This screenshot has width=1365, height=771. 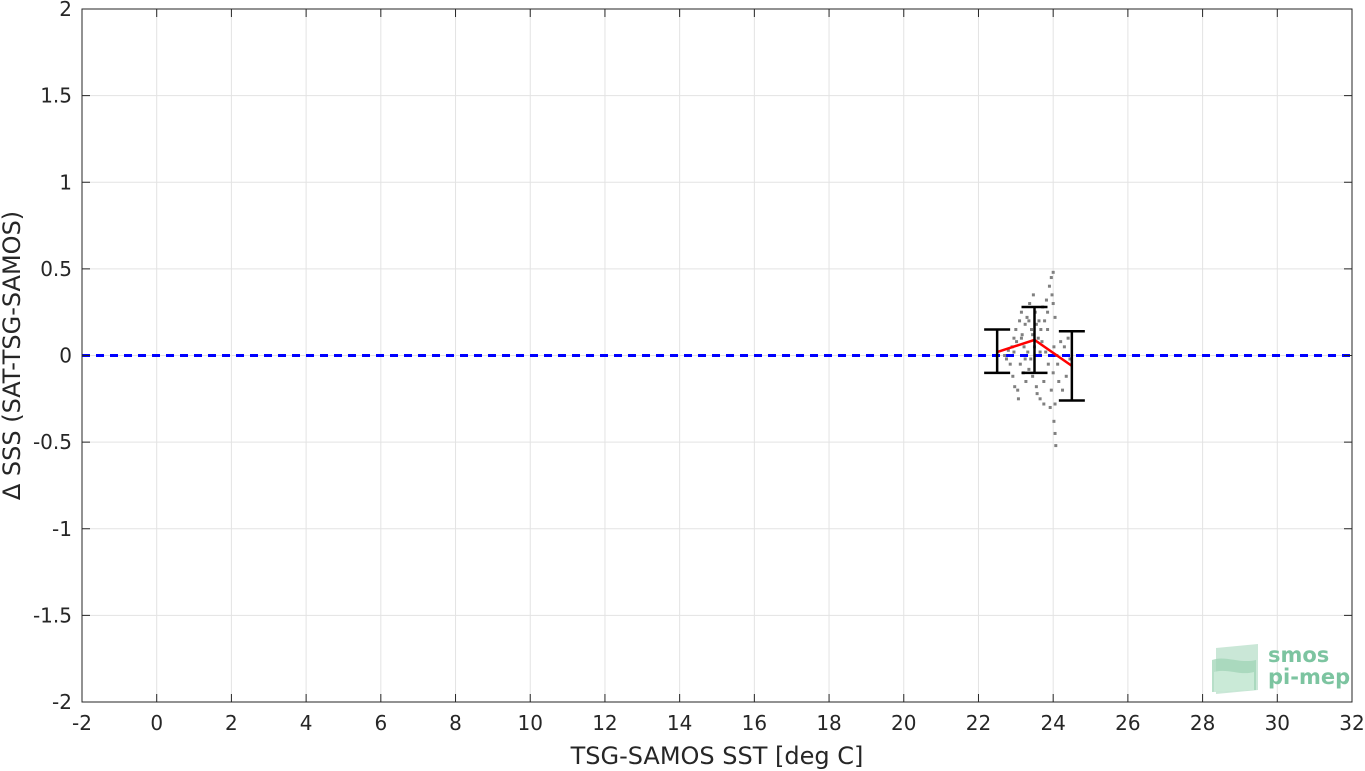 What do you see at coordinates (1127, 723) in the screenshot?
I see `x-tick-label: 26` at bounding box center [1127, 723].